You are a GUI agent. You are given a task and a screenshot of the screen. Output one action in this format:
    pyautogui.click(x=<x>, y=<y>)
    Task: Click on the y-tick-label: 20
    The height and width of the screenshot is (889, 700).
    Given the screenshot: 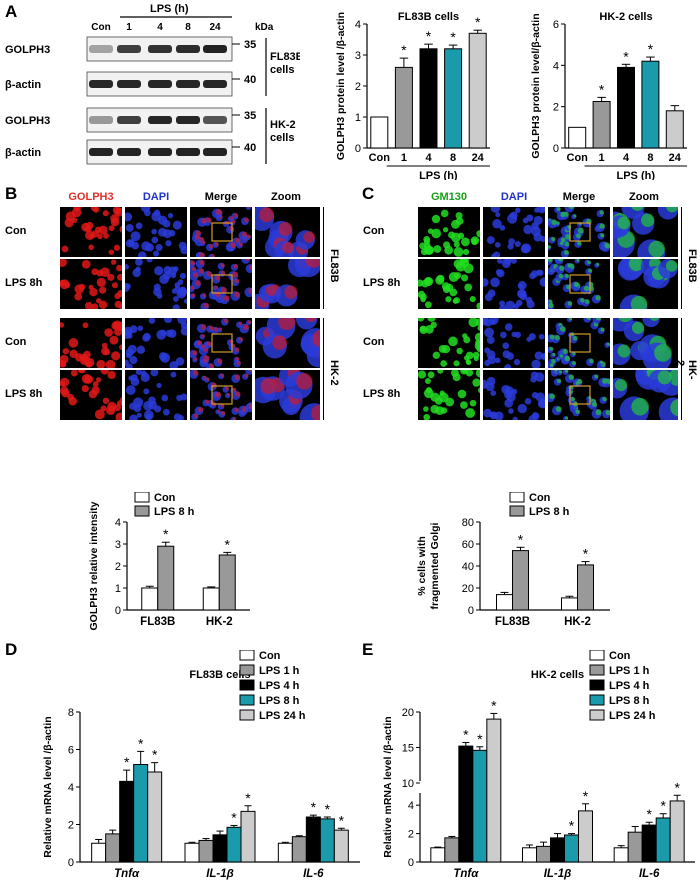 What is the action you would take?
    pyautogui.click(x=408, y=713)
    